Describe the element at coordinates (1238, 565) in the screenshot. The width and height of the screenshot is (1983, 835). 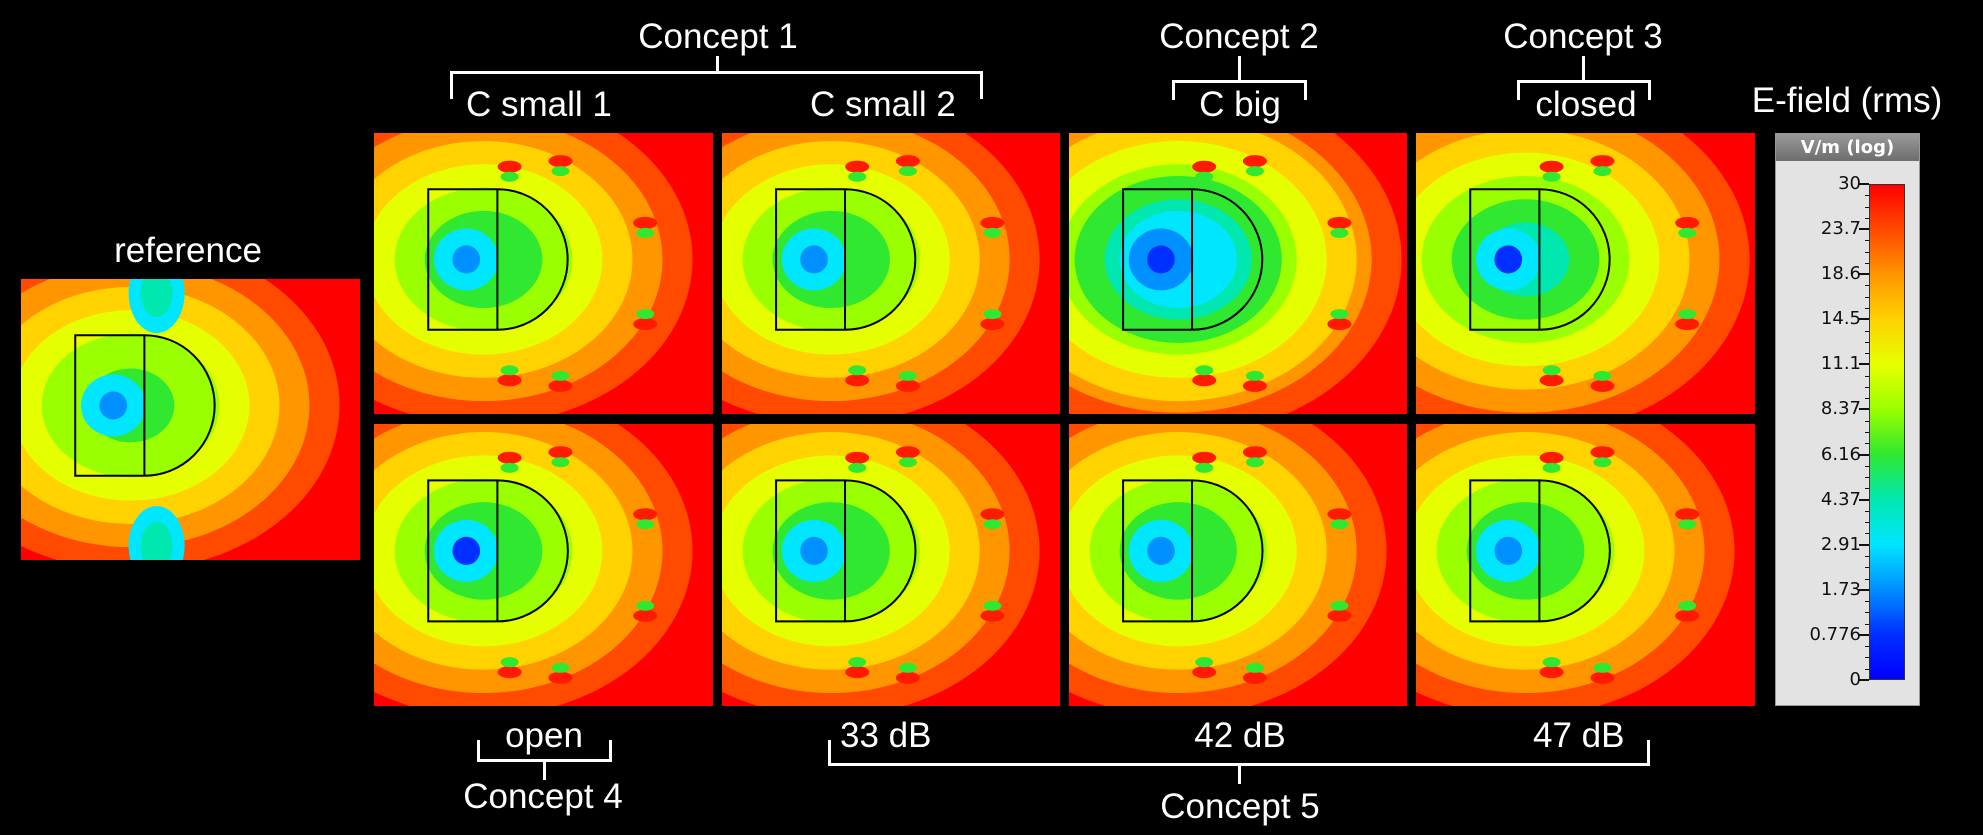
I see `field-map-42db` at that location.